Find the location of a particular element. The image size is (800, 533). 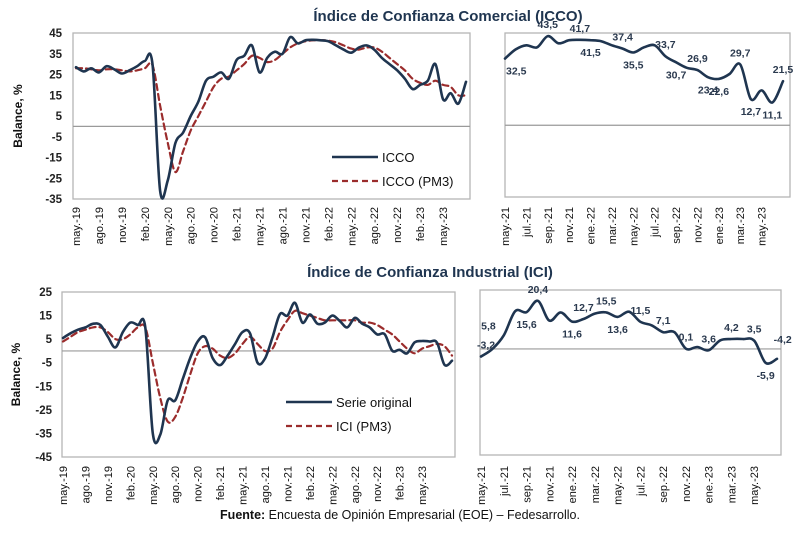

ici-title: Índice de Confianza Industrial (ICI) is located at coordinates (430, 272).